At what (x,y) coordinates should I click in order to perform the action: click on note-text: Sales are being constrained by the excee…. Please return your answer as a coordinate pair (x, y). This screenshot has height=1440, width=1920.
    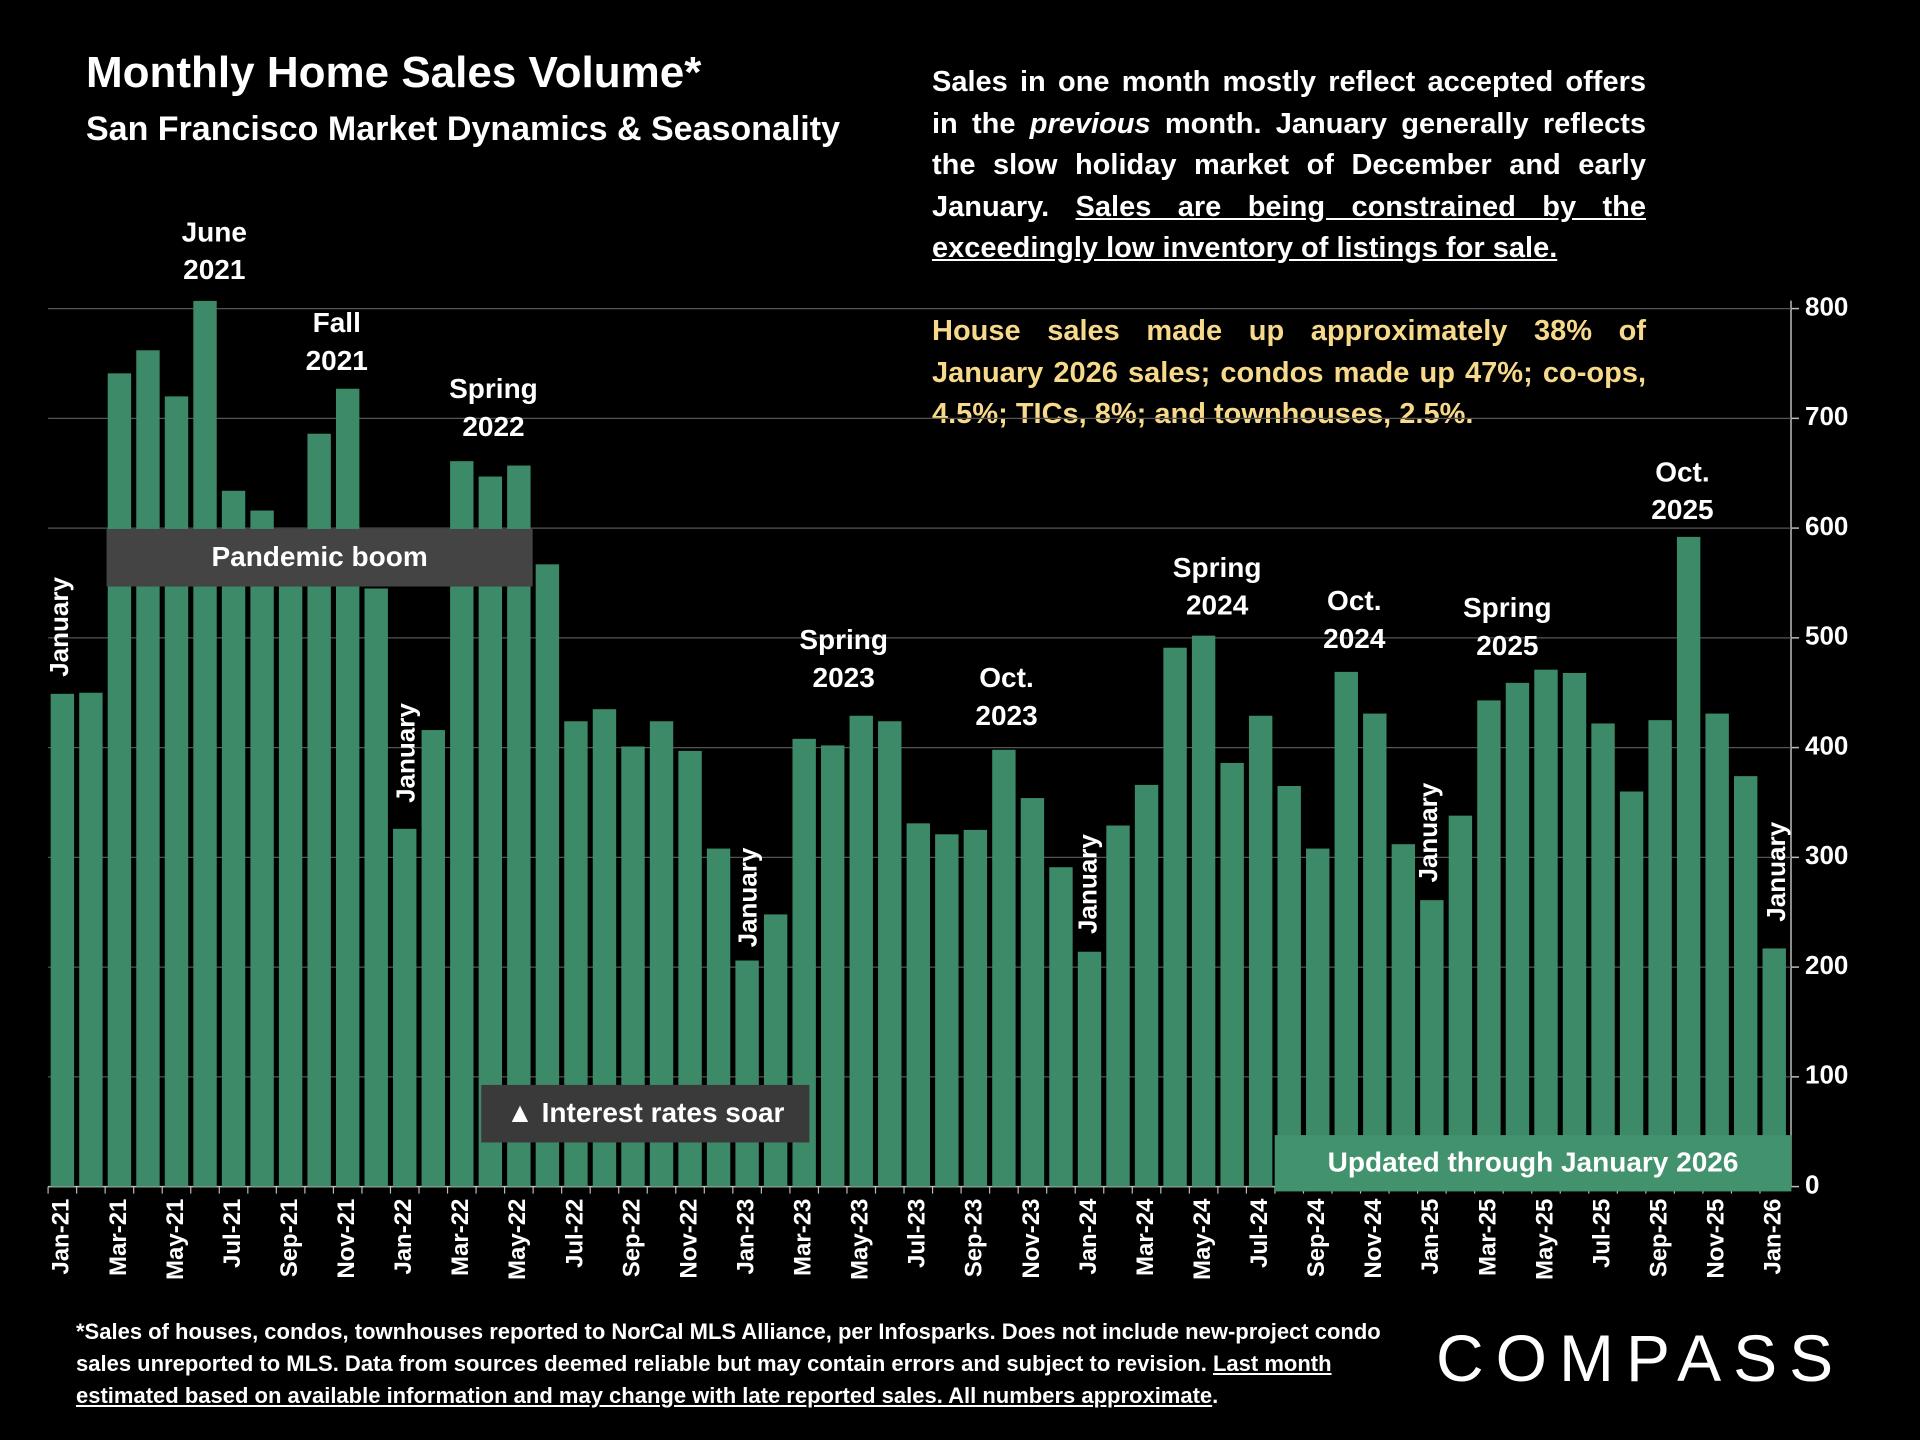
    Looking at the image, I should click on (1289, 227).